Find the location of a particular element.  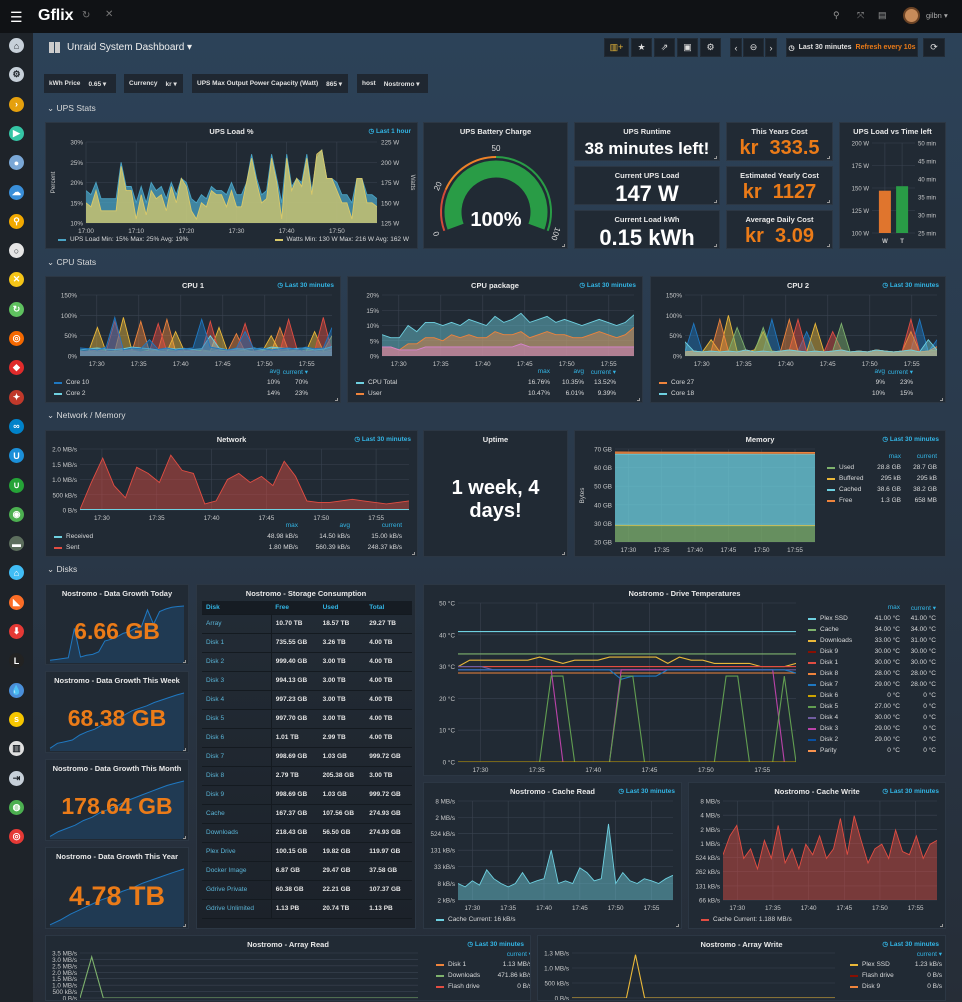

lifebuoy-app-icon: ○ is located at coordinates (16, 251).